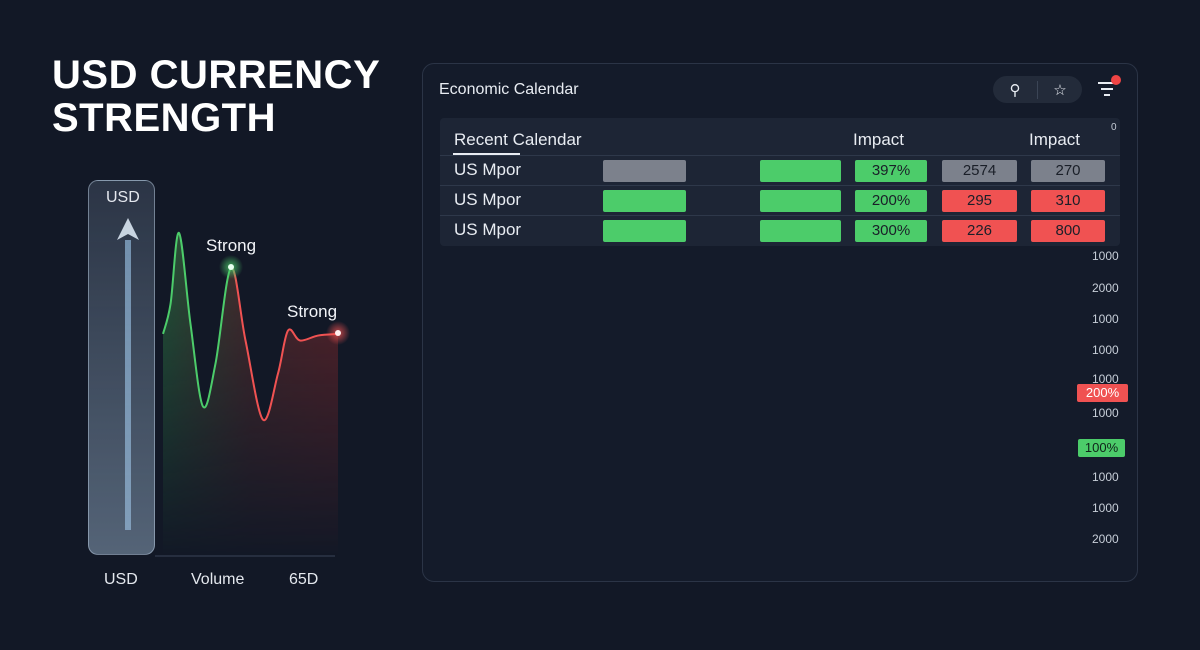 The height and width of the screenshot is (650, 1200). What do you see at coordinates (509, 89) in the screenshot?
I see `panel-title: Economic Calendar` at bounding box center [509, 89].